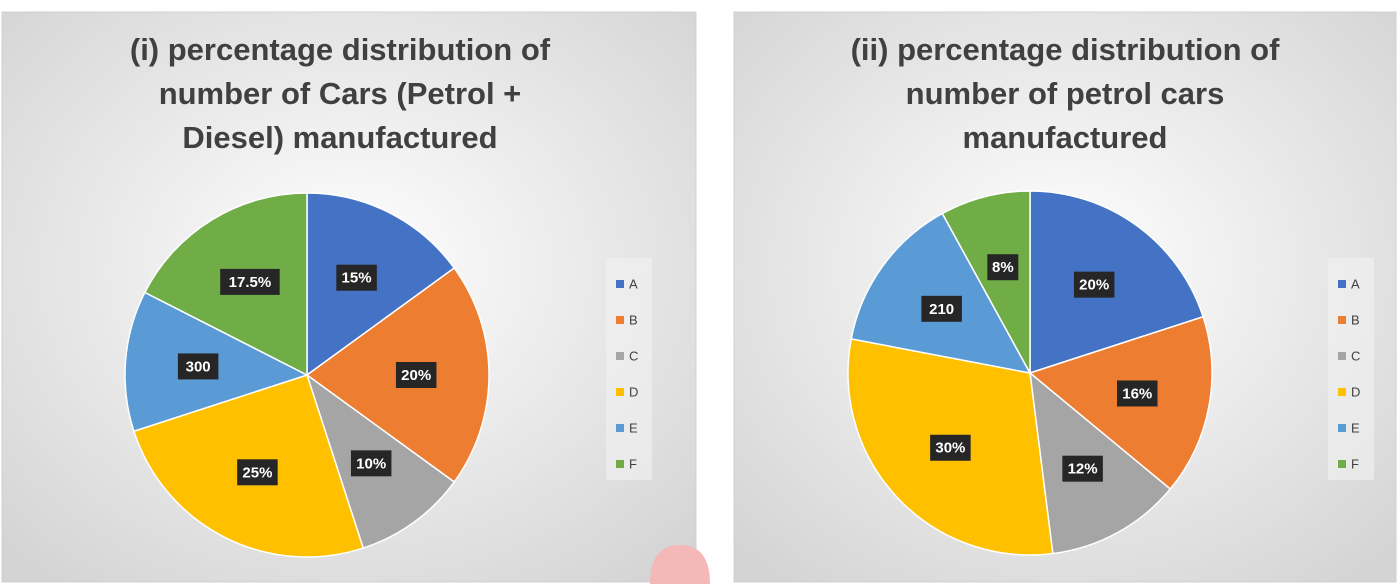 This screenshot has height=584, width=1398. I want to click on data-label: 30%, so click(950, 448).